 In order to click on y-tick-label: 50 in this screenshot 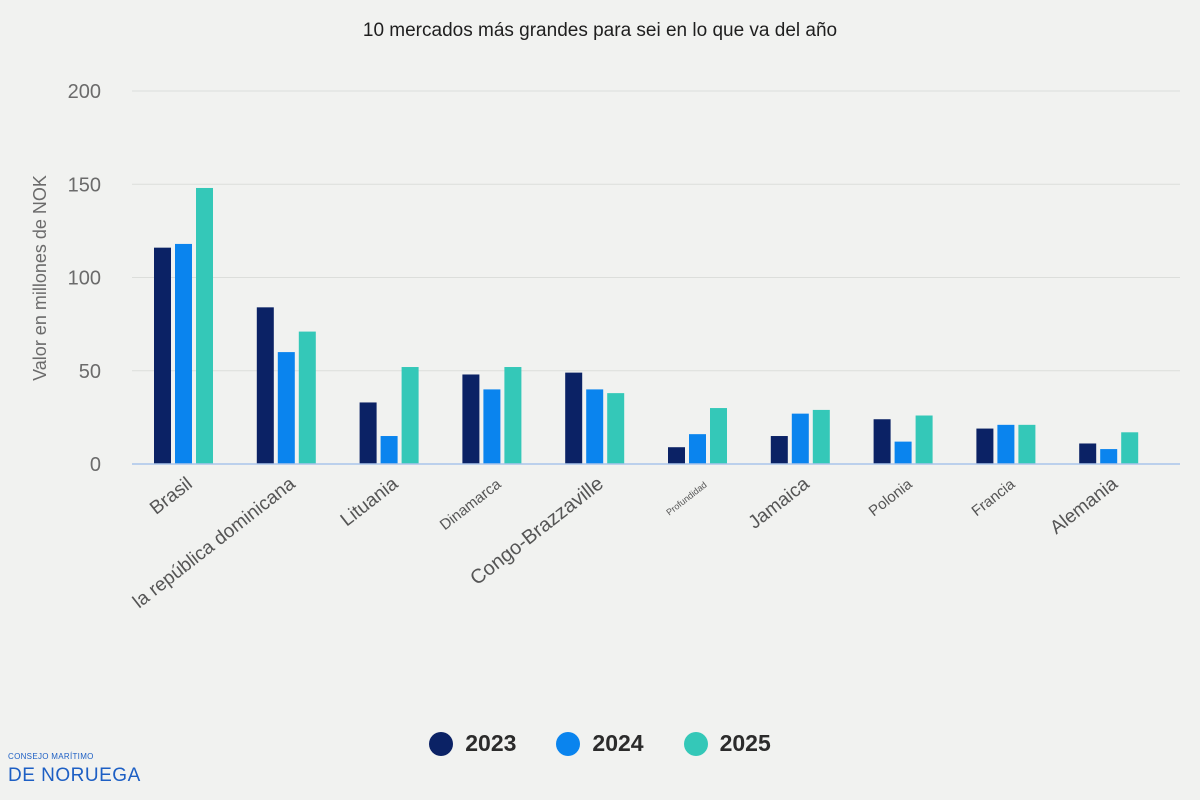, I will do `click(90, 372)`.